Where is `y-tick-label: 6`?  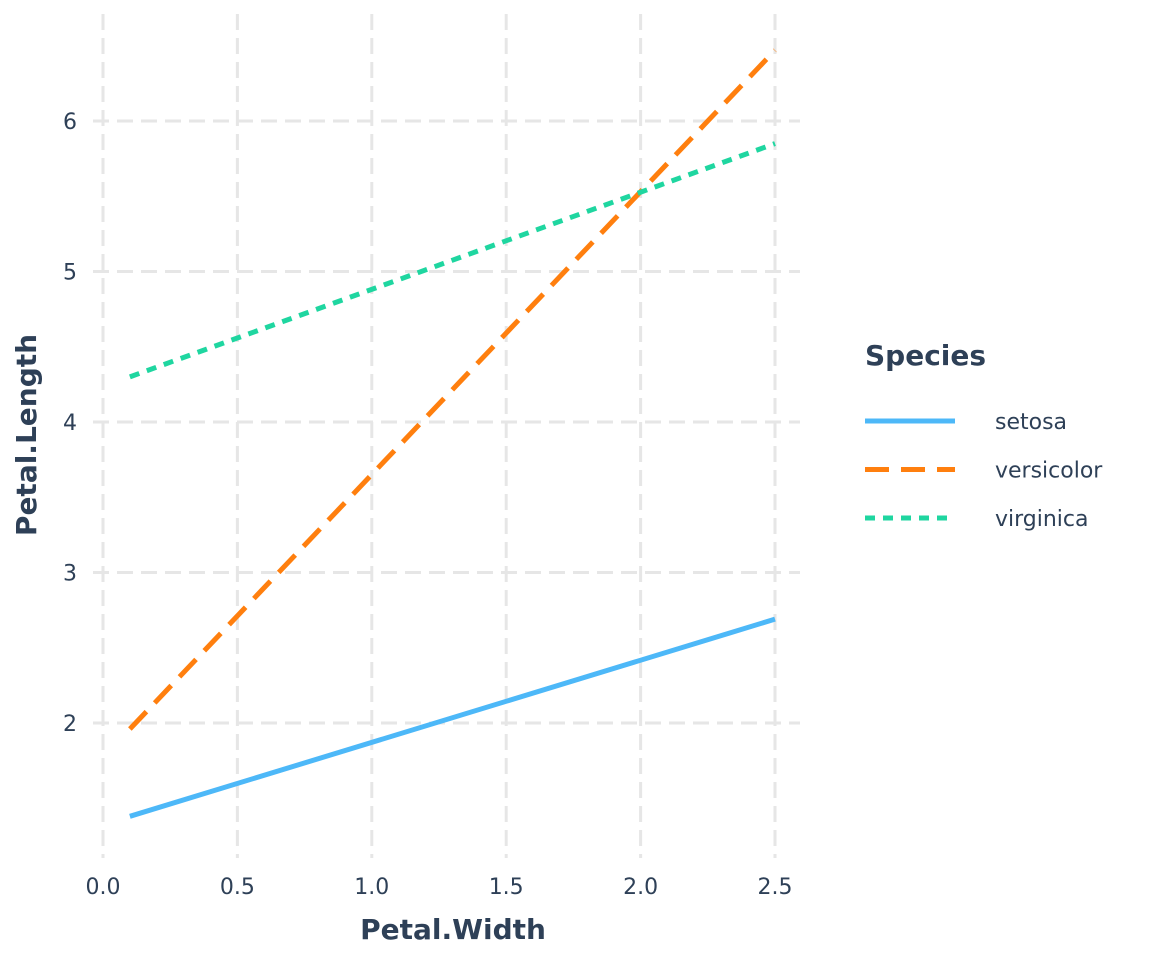 y-tick-label: 6 is located at coordinates (70, 122).